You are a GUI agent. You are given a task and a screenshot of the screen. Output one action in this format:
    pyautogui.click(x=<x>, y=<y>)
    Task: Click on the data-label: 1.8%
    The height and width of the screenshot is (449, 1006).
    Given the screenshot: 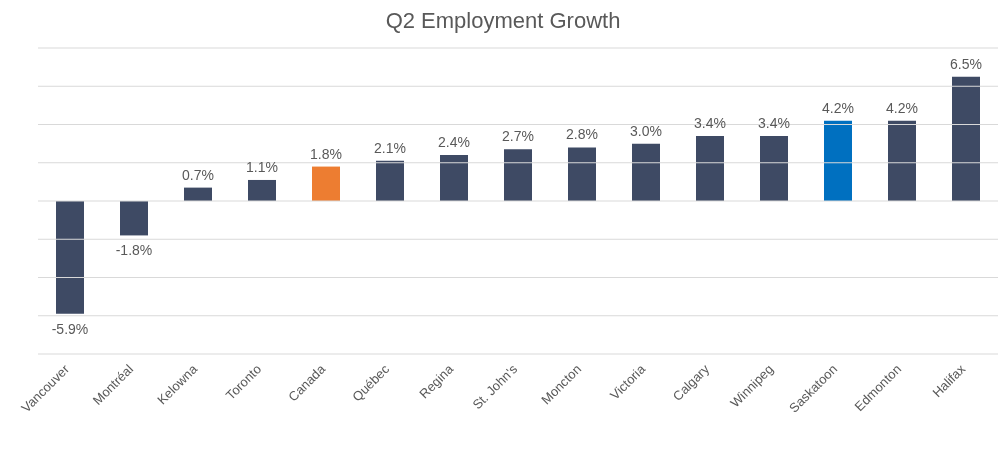 What is the action you would take?
    pyautogui.click(x=326, y=153)
    